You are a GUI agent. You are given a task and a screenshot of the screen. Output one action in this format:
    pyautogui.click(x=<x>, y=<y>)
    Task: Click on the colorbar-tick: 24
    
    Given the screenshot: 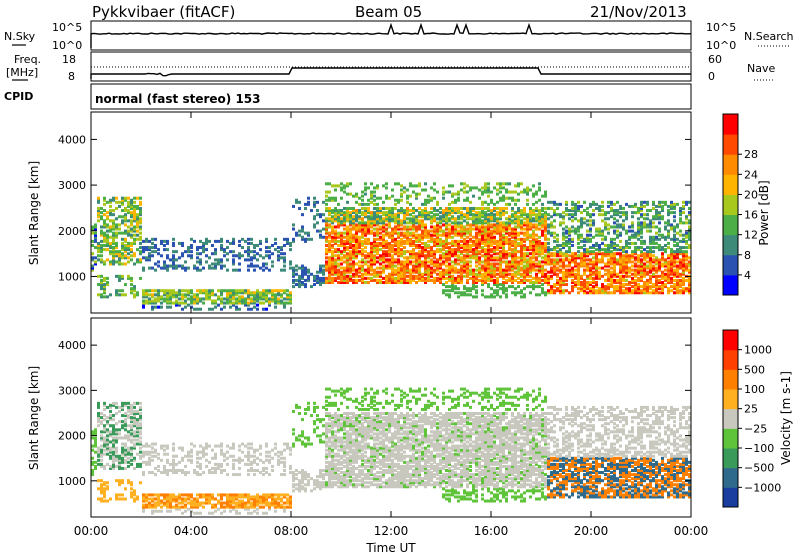 What is the action you would take?
    pyautogui.click(x=751, y=174)
    